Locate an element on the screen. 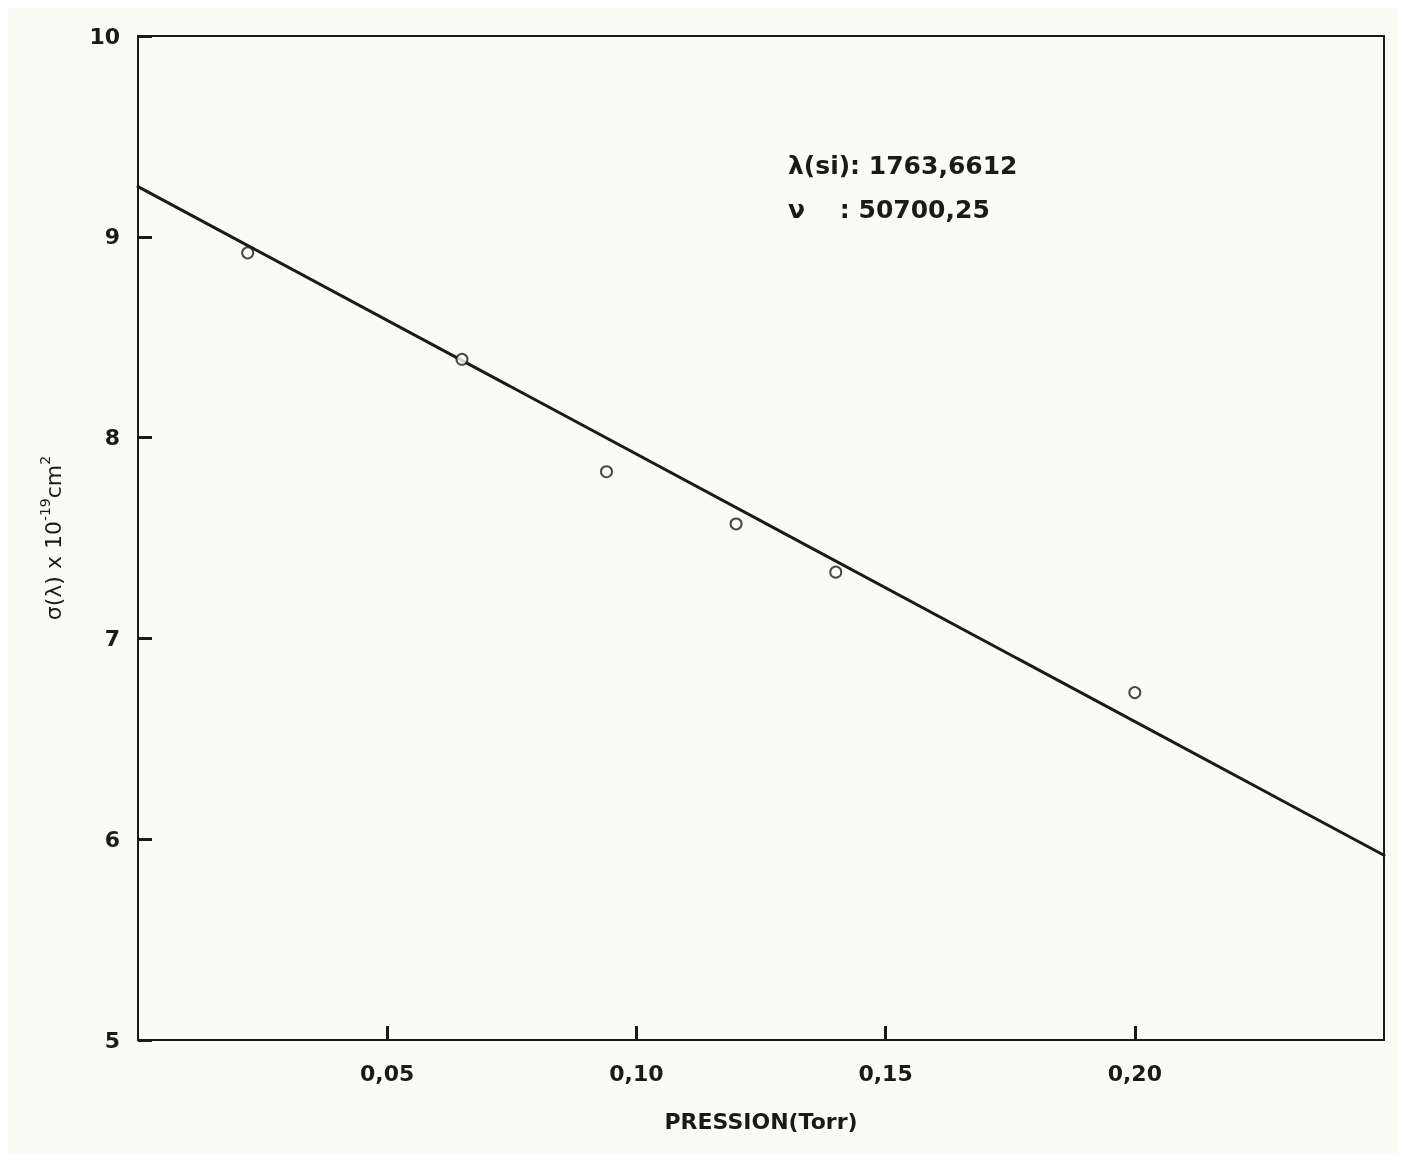  x-axis-title: PRESSION(Torr) is located at coordinates (761, 1121).